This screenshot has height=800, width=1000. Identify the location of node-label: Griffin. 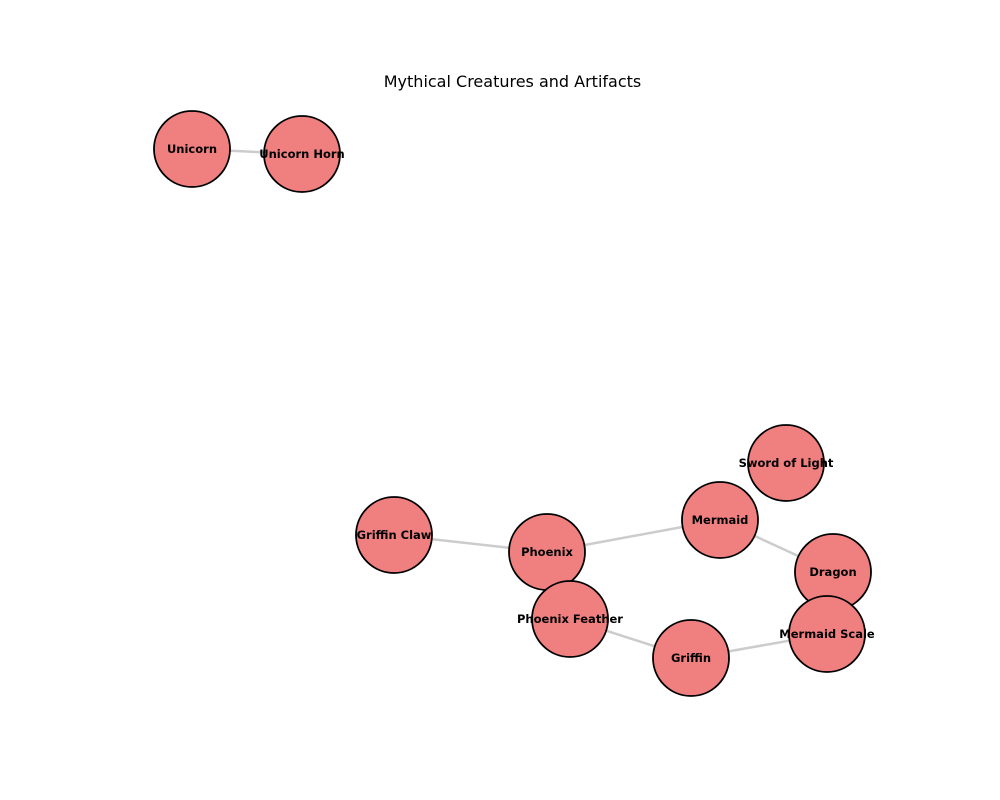
(691, 658).